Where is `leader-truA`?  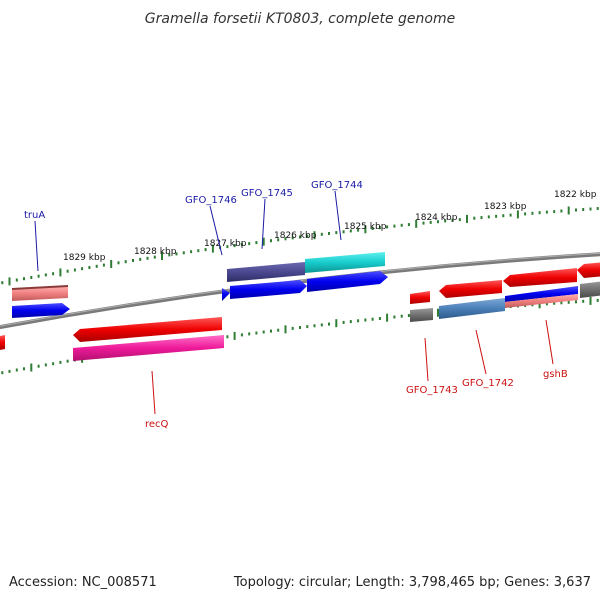 leader-truA is located at coordinates (36, 246).